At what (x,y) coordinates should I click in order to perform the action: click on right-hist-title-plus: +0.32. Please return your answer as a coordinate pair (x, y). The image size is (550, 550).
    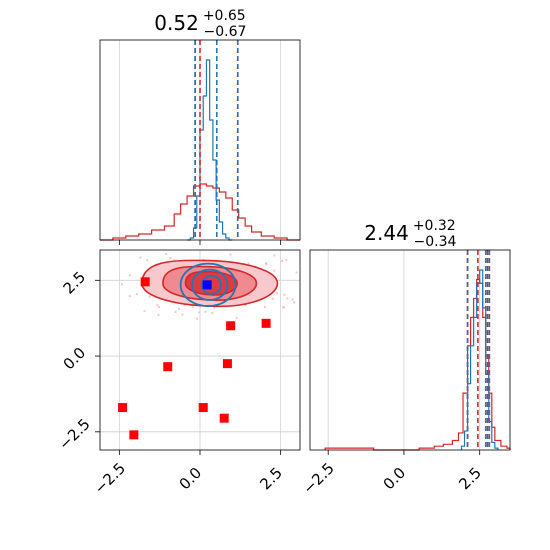
    Looking at the image, I should click on (434, 226).